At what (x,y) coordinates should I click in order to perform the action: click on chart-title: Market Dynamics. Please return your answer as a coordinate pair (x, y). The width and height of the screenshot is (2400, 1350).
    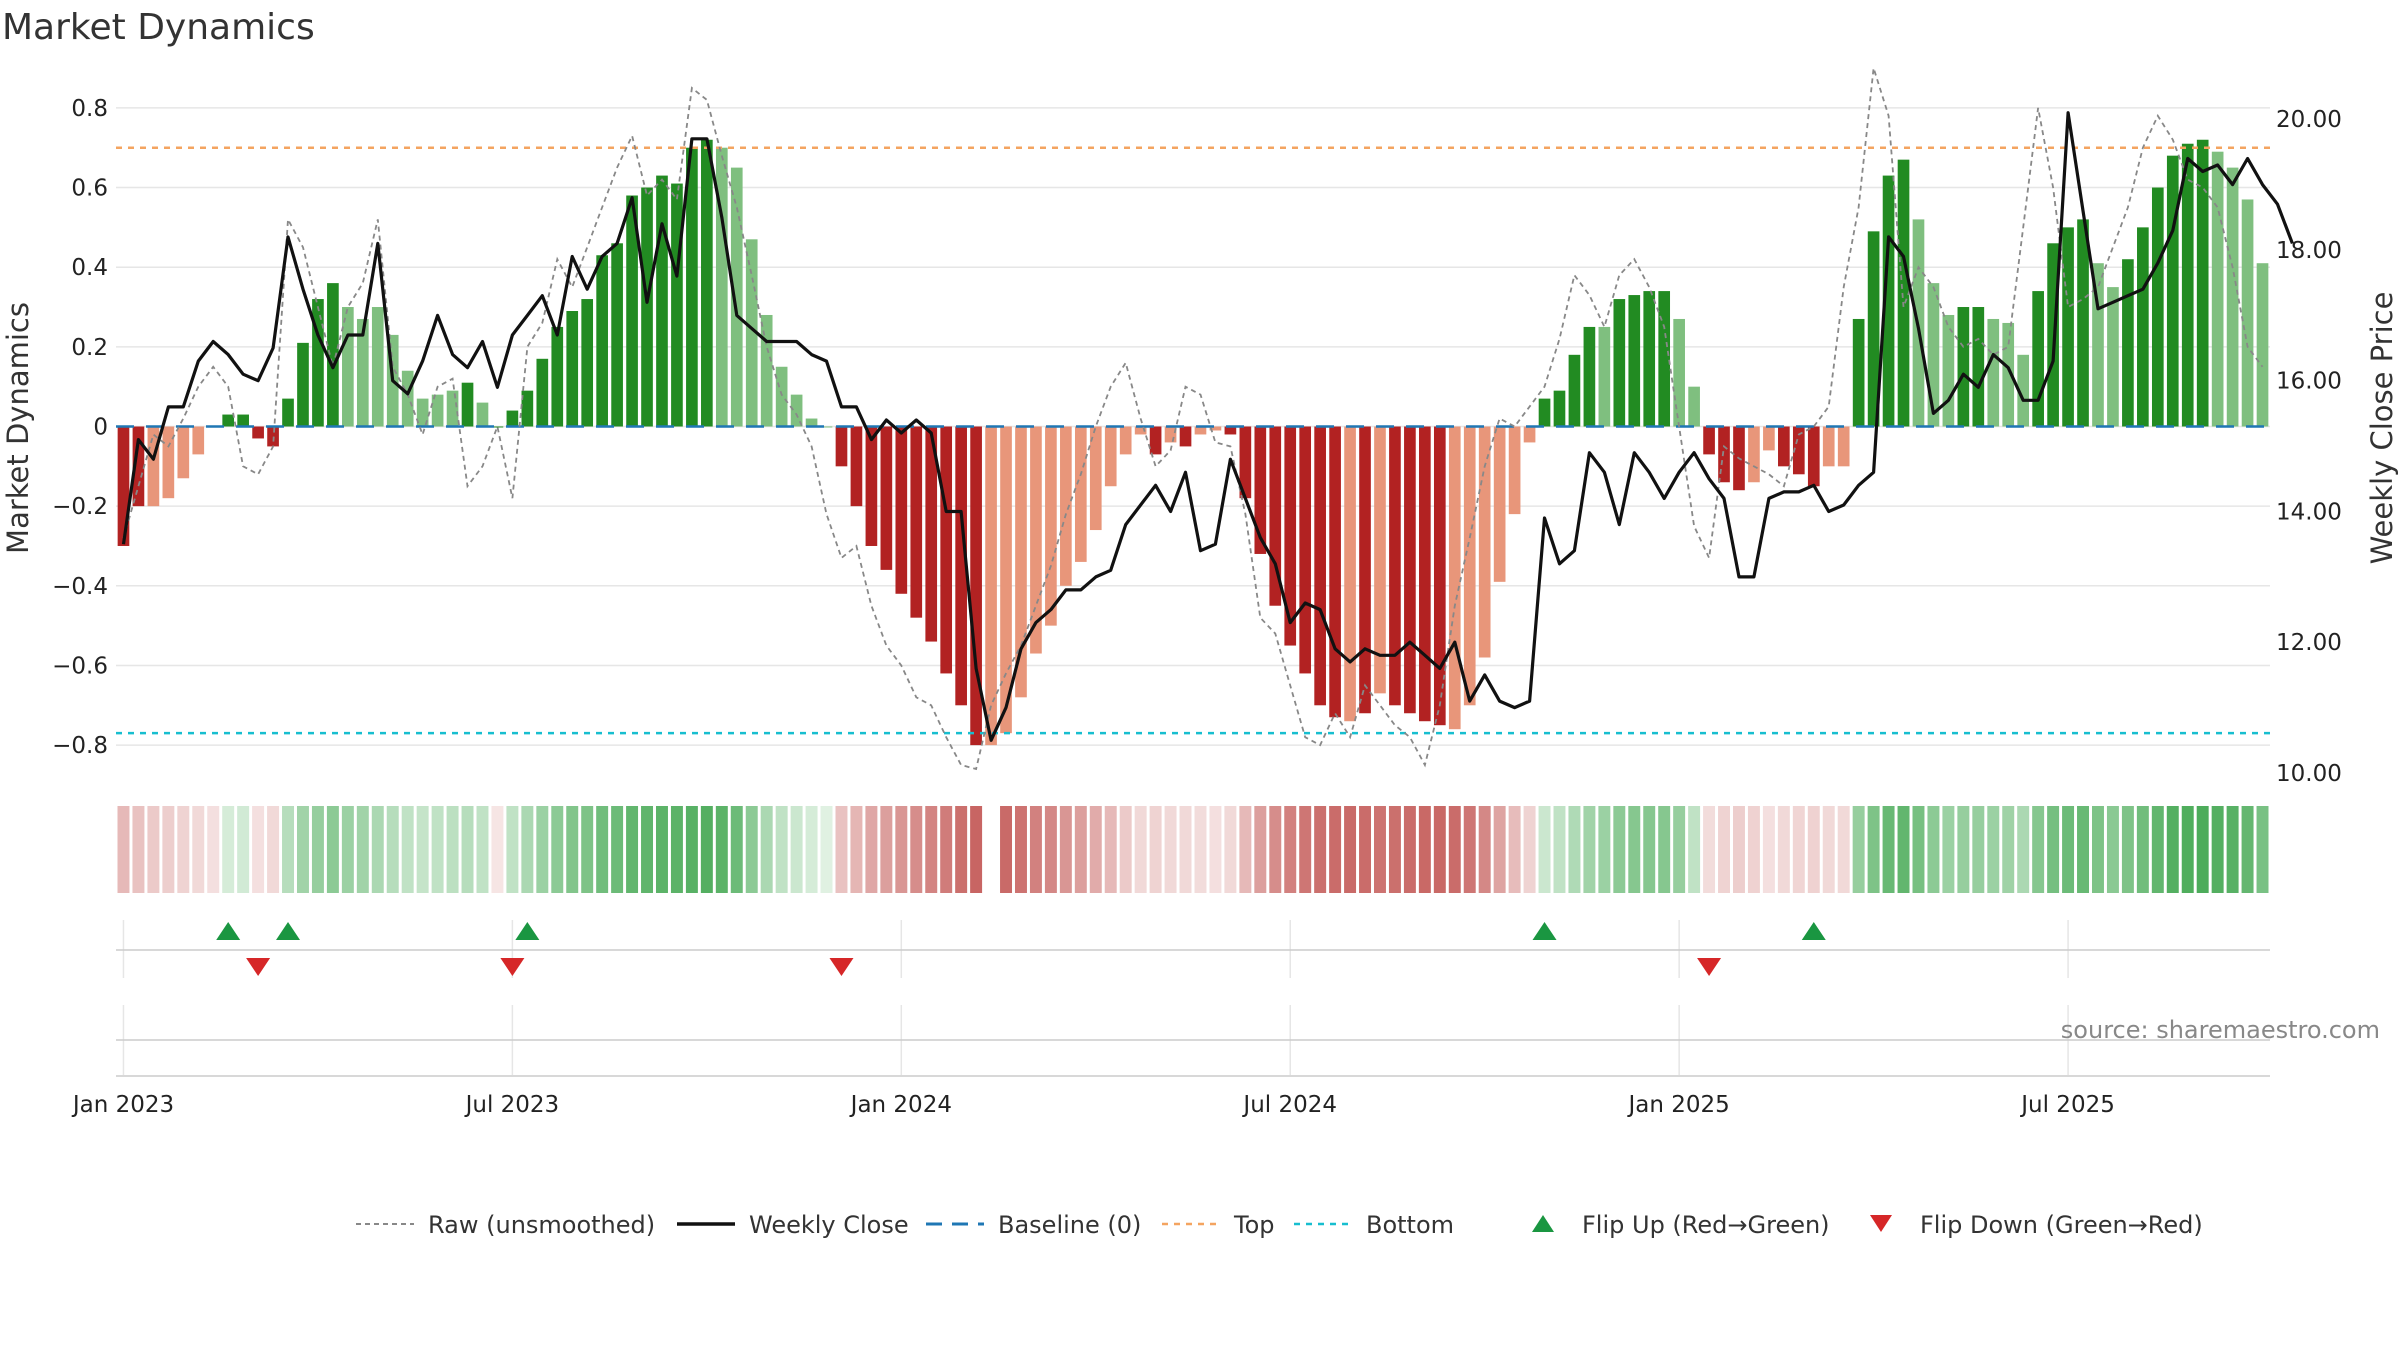
    Looking at the image, I should click on (158, 27).